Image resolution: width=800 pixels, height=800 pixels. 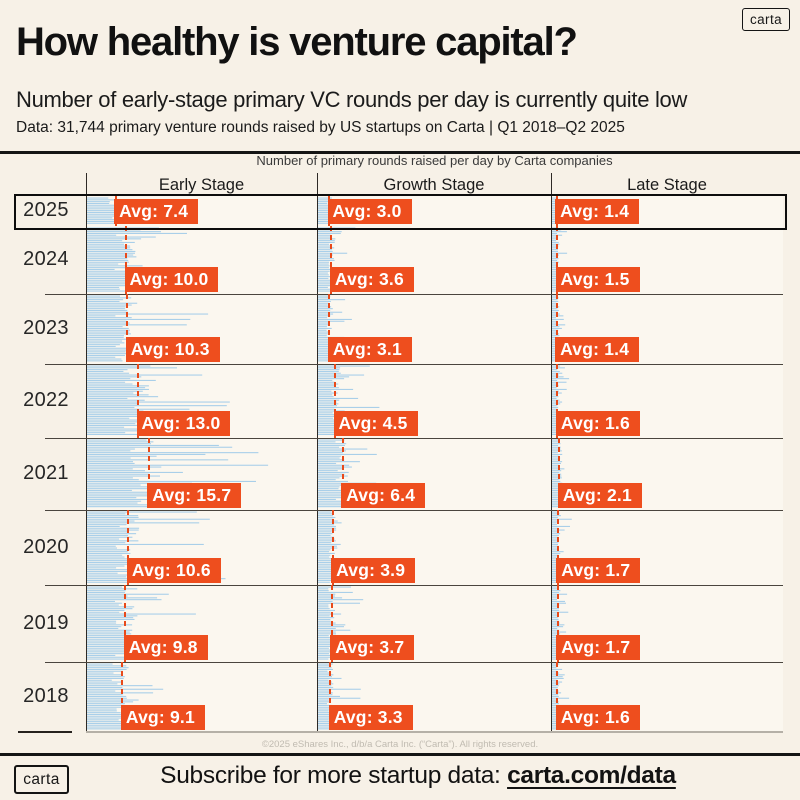 I want to click on avg-label-2019-2: Avg: 3.7, so click(x=372, y=647).